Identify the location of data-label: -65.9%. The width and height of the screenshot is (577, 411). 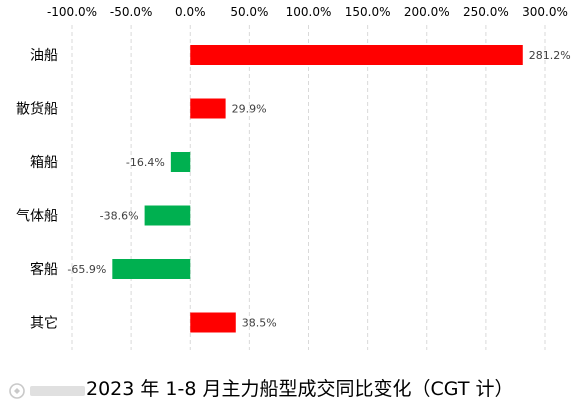
(86, 269).